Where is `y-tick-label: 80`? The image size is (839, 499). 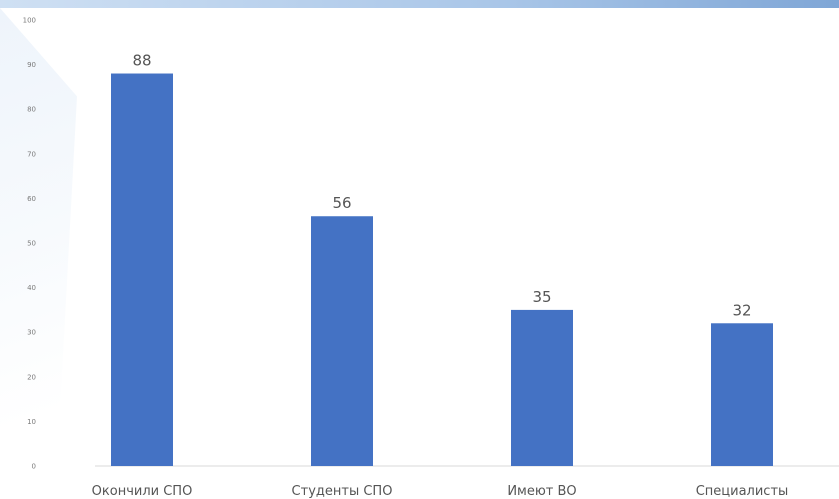 y-tick-label: 80 is located at coordinates (31, 110).